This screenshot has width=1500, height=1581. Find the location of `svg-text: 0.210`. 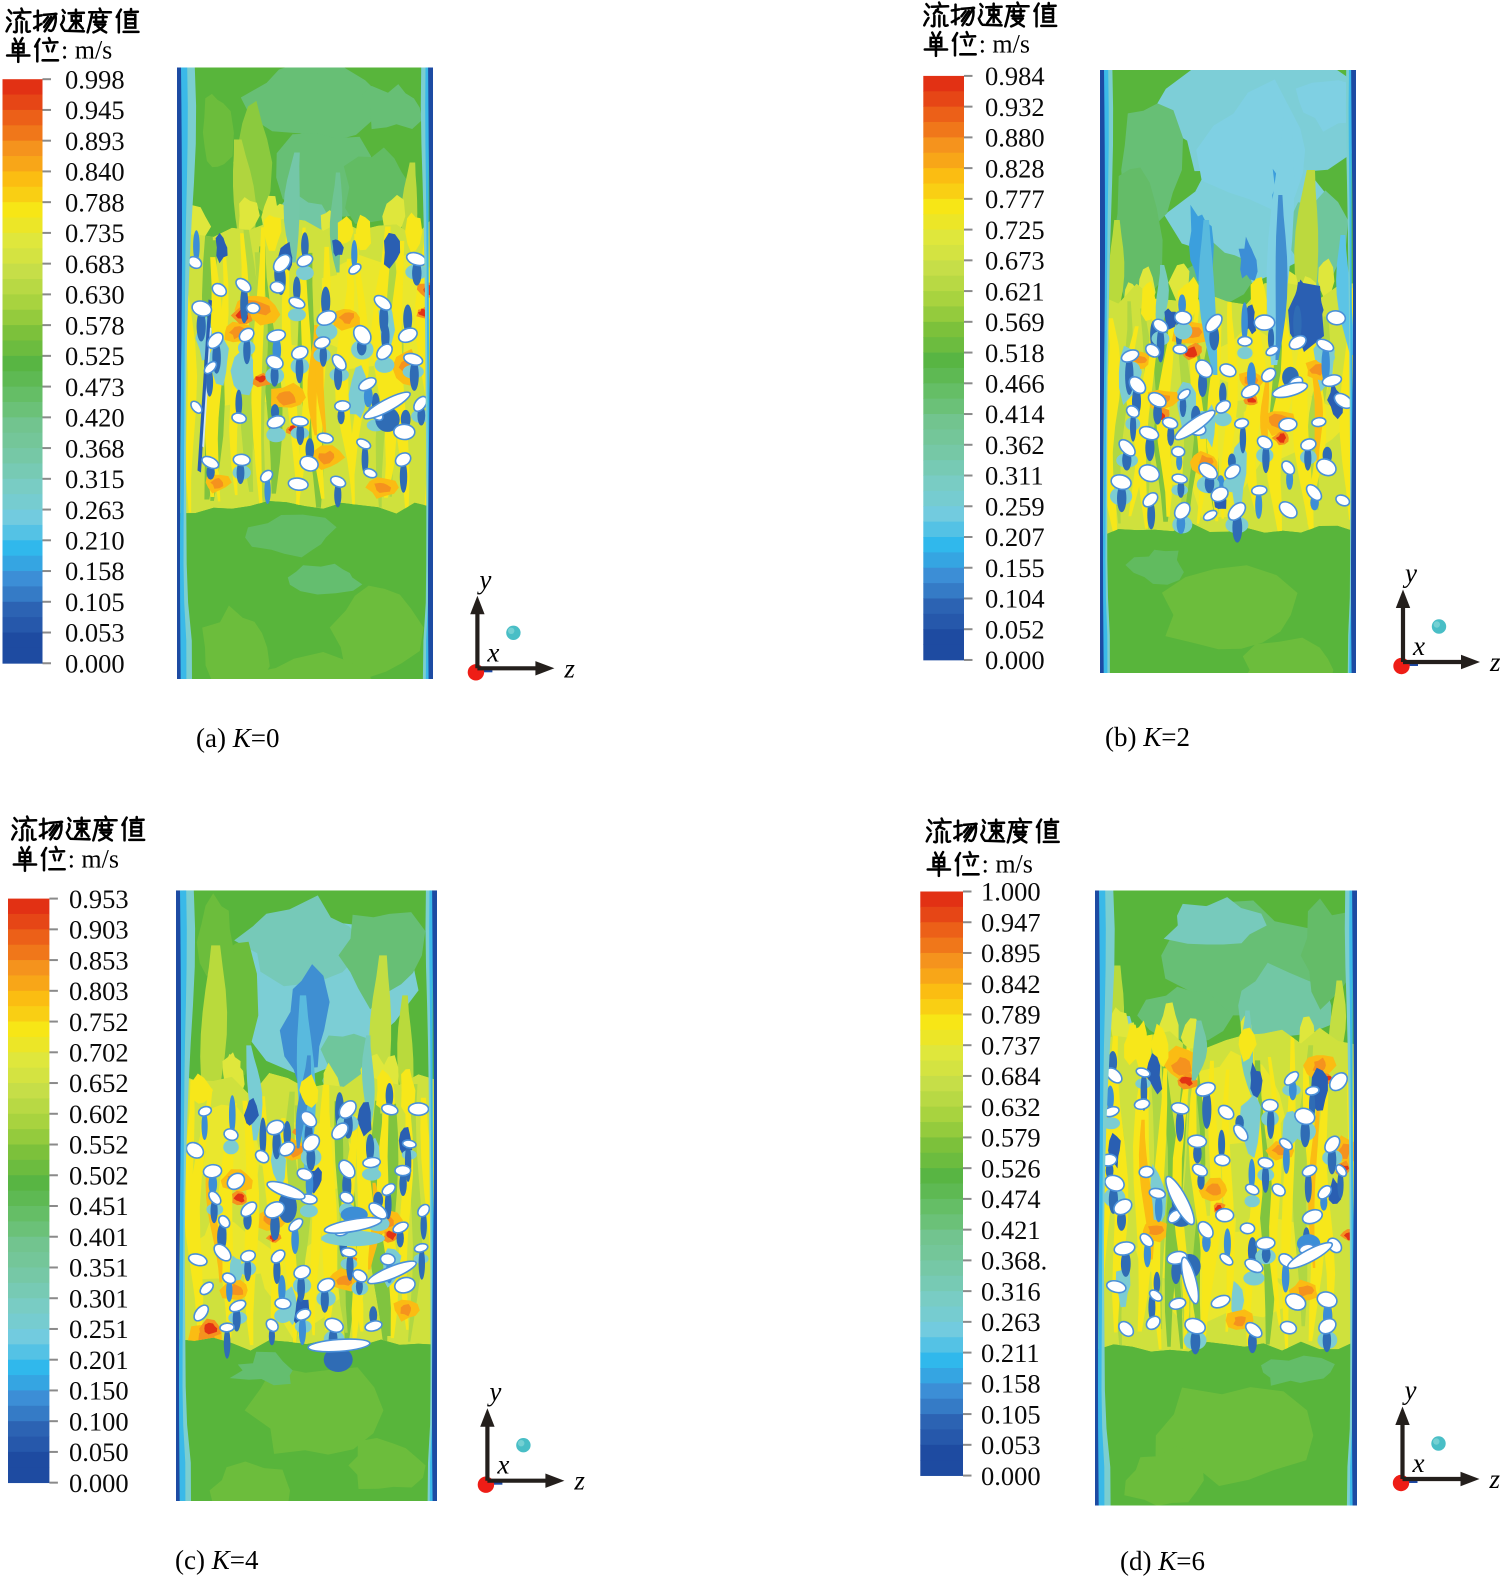

svg-text: 0.210 is located at coordinates (95, 541).